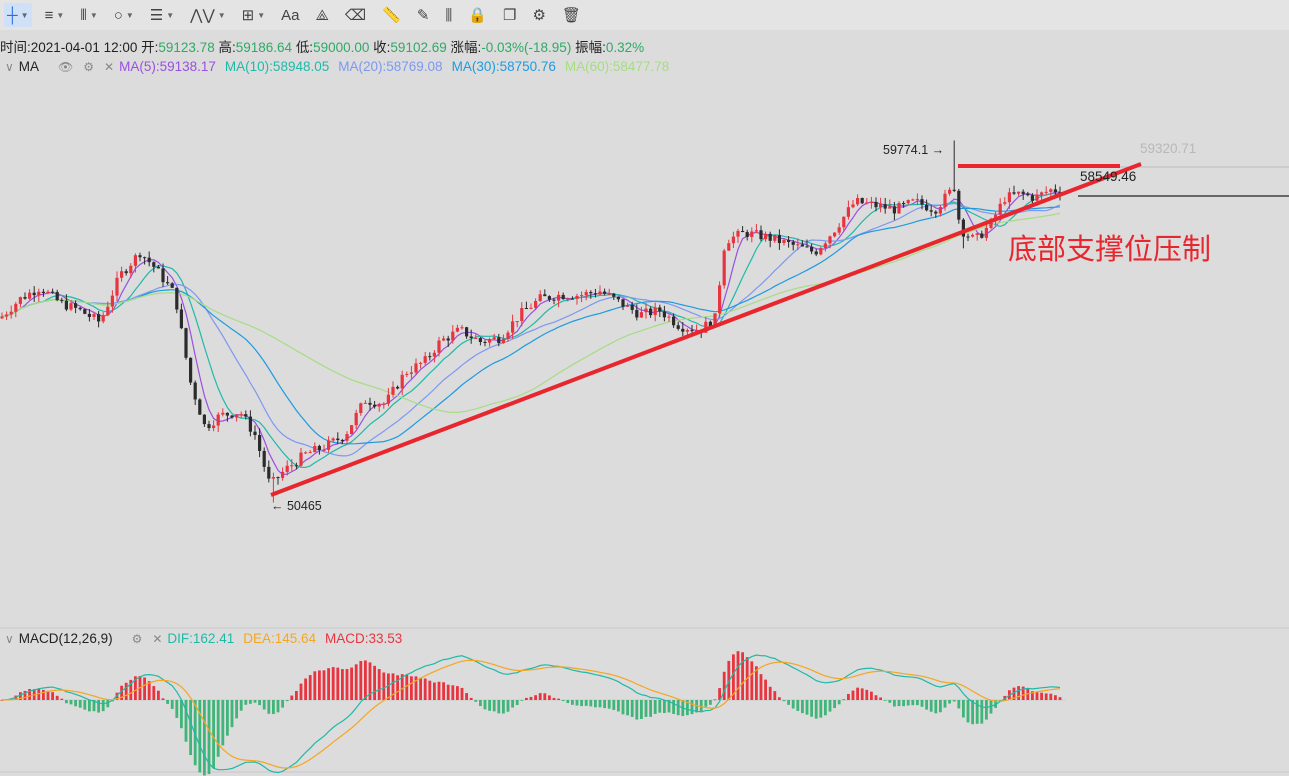 Image resolution: width=1289 pixels, height=776 pixels. I want to click on fib-lines-tool: ☰ ▼, so click(162, 15).